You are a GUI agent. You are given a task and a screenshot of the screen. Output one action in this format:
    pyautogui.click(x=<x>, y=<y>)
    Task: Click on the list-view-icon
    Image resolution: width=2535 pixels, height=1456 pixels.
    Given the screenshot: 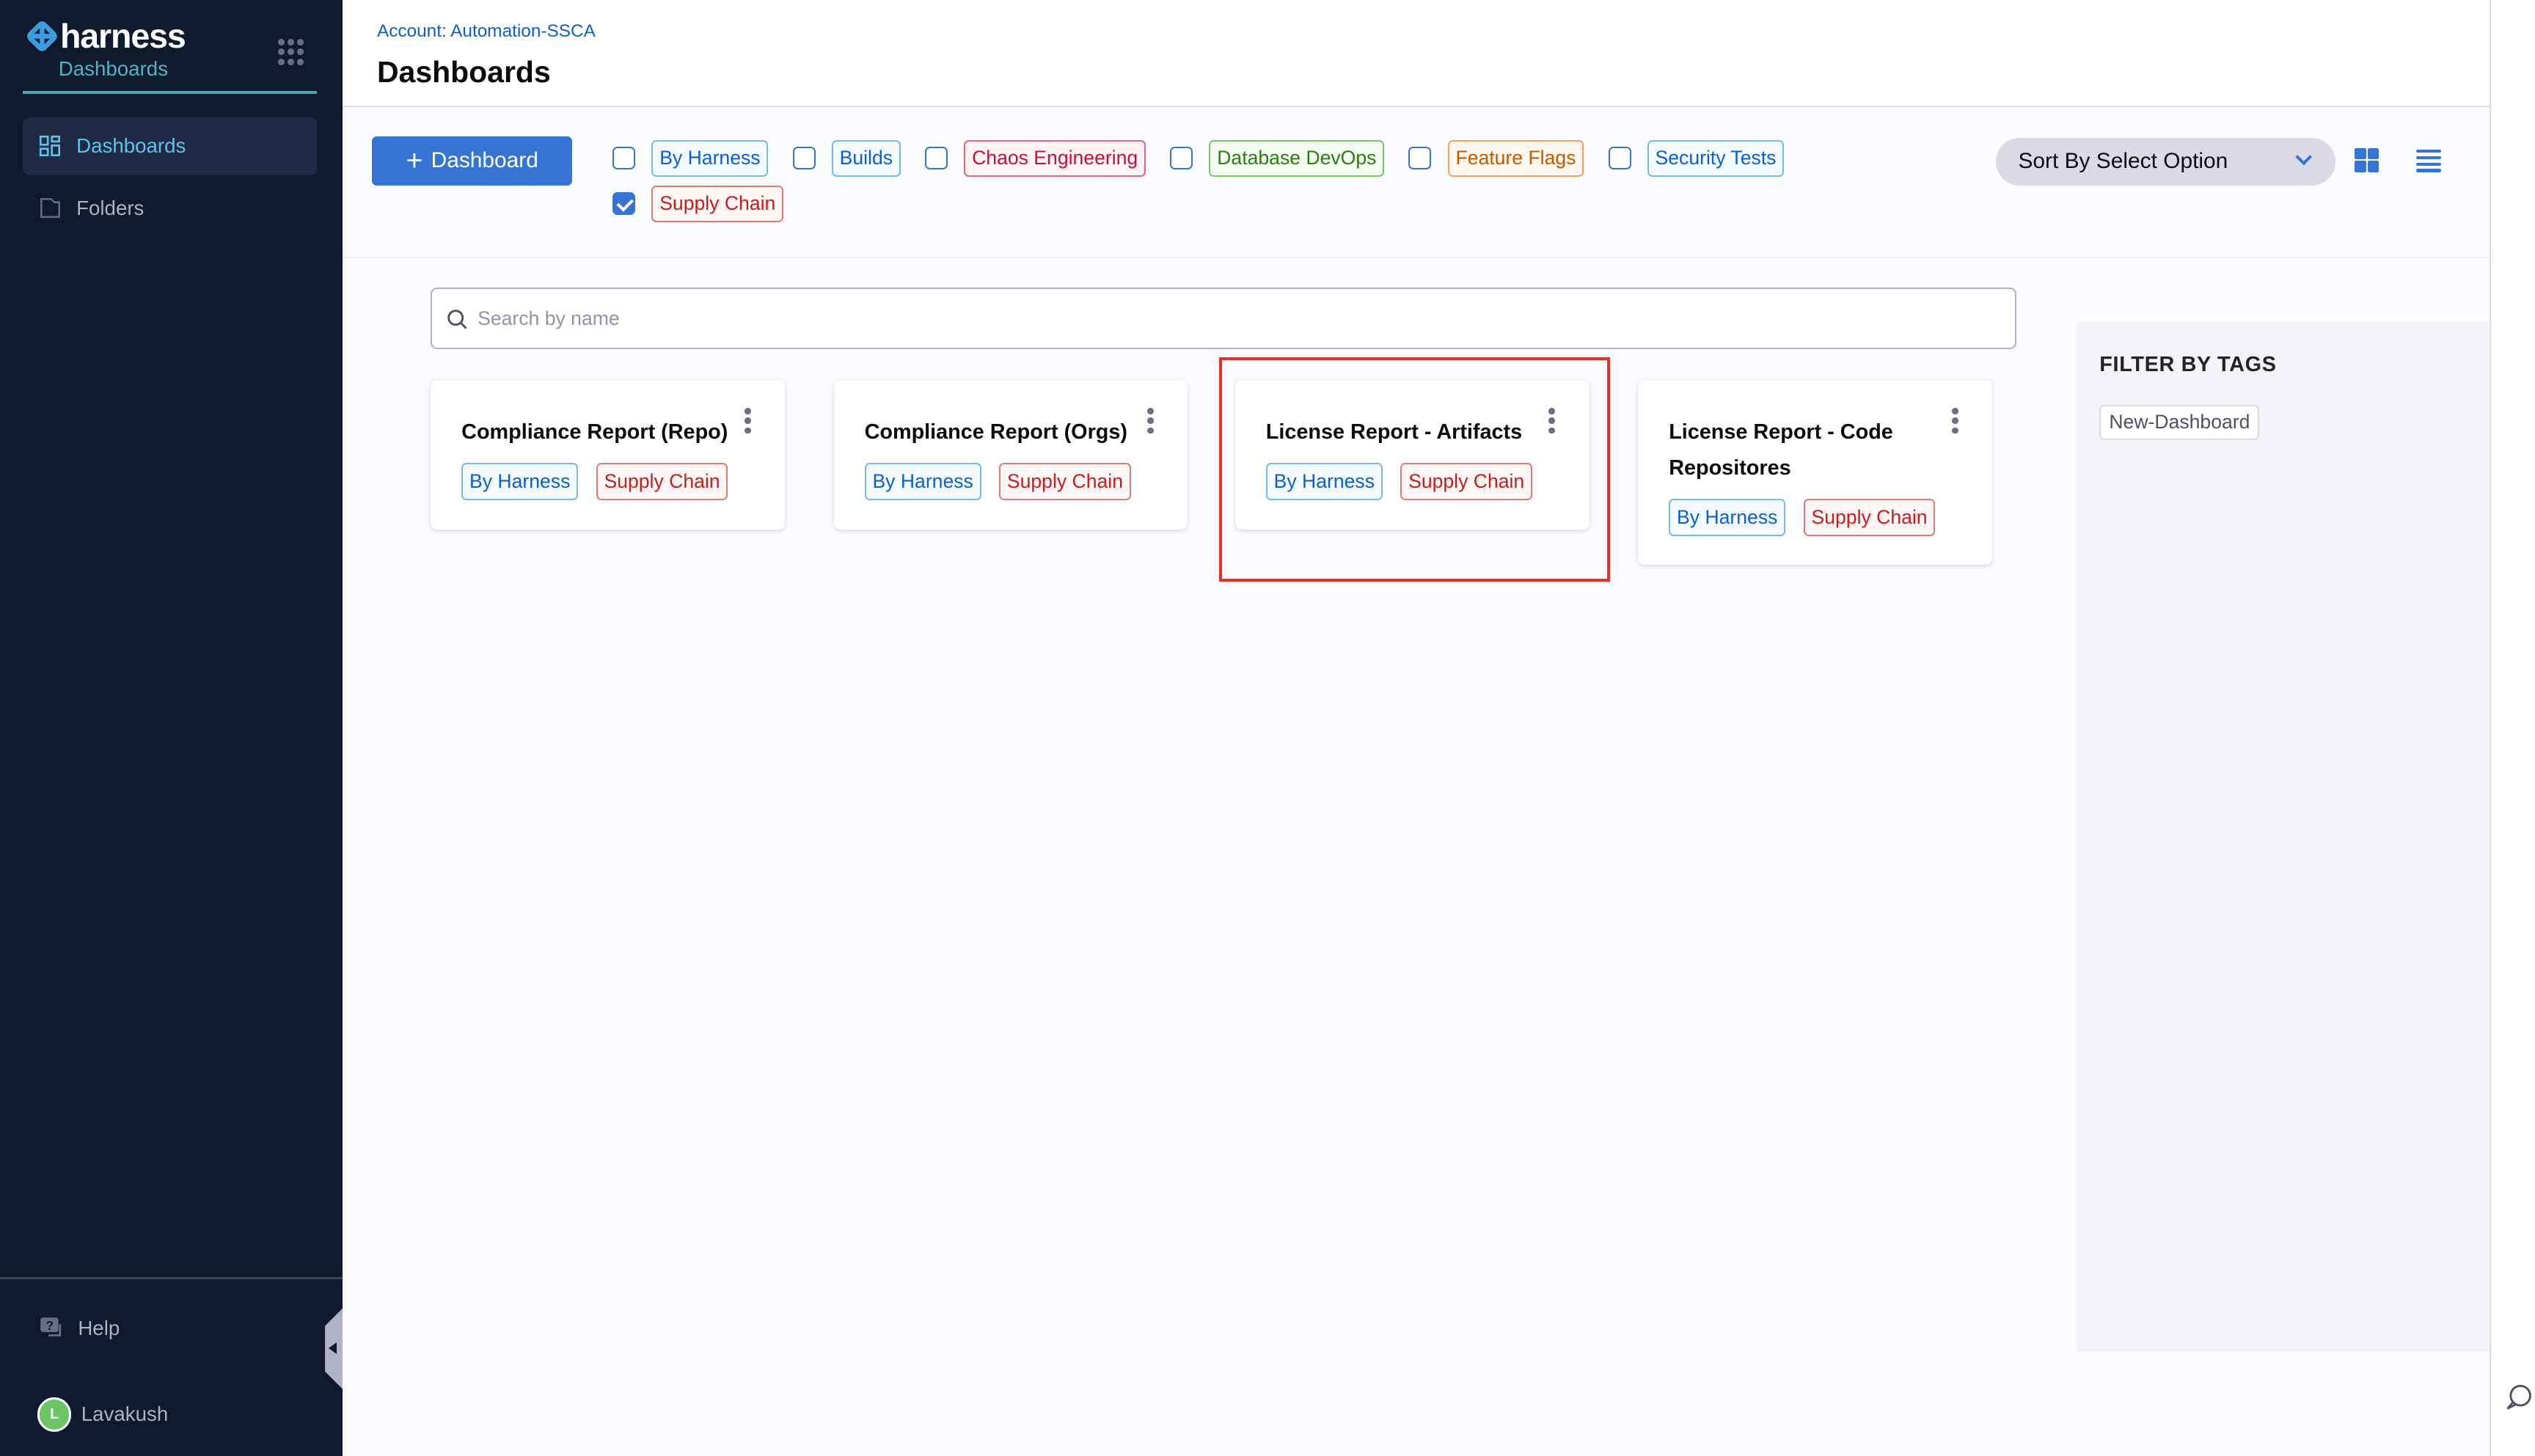 What is the action you would take?
    pyautogui.click(x=2428, y=162)
    